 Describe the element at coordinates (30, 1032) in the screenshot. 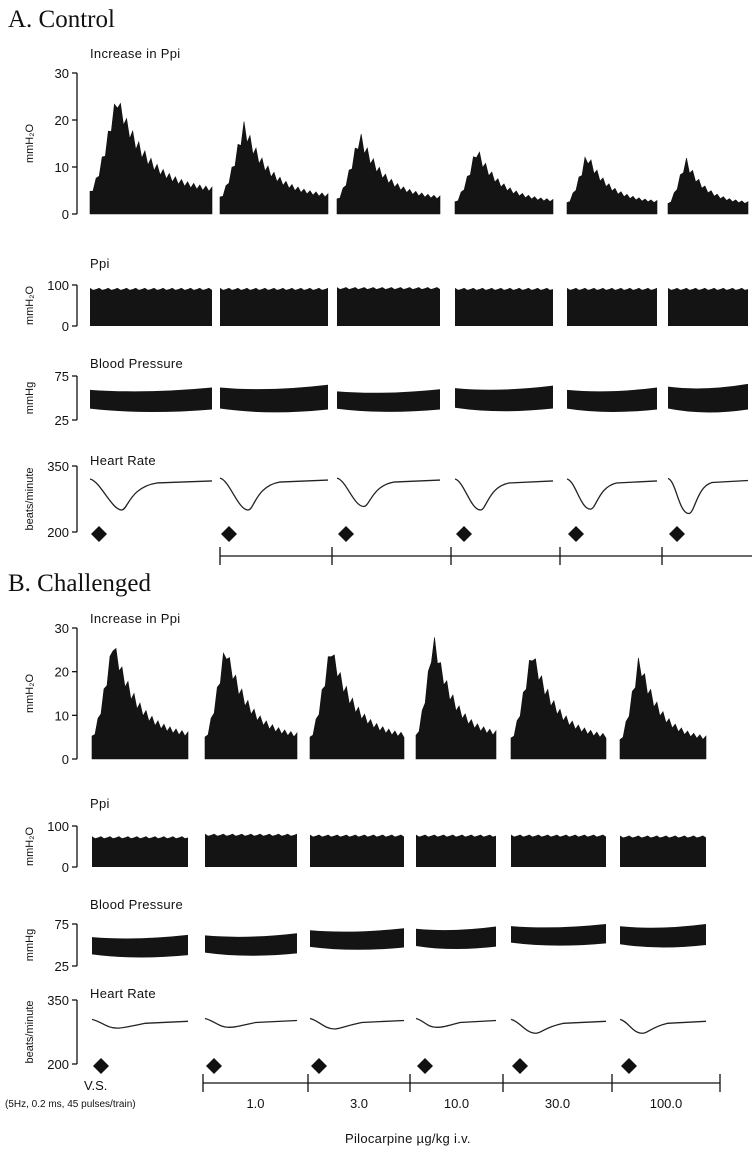

I see `panel-b-hr-unit: beats/minute` at that location.